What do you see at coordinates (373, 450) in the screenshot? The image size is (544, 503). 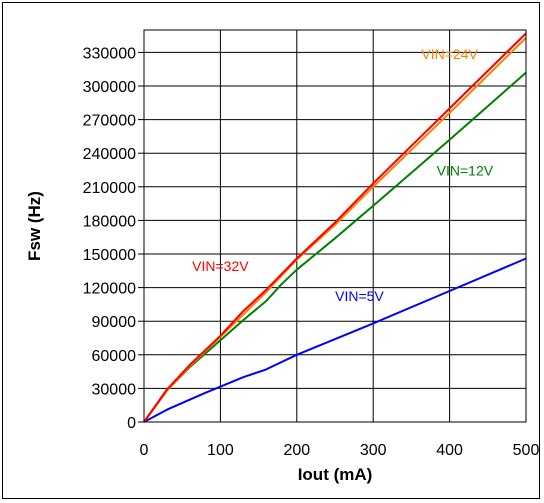 I see `x-tick-label: 300` at bounding box center [373, 450].